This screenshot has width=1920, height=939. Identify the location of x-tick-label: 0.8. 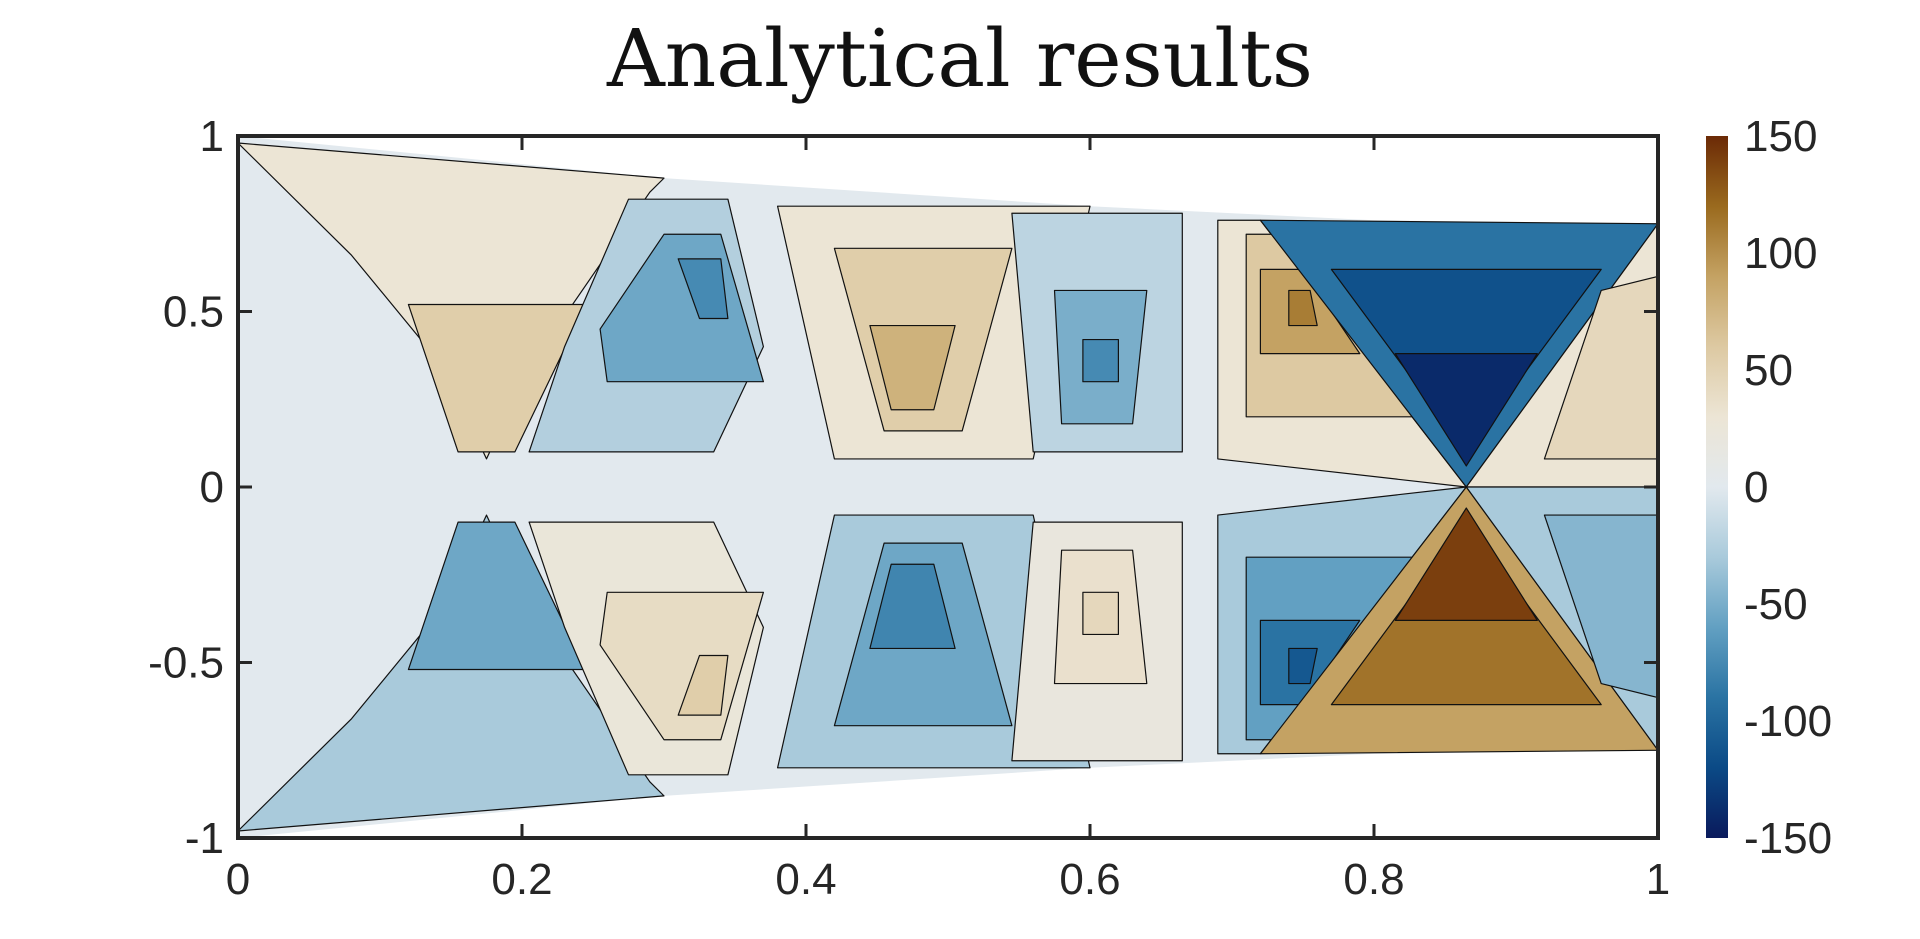
(1373, 879).